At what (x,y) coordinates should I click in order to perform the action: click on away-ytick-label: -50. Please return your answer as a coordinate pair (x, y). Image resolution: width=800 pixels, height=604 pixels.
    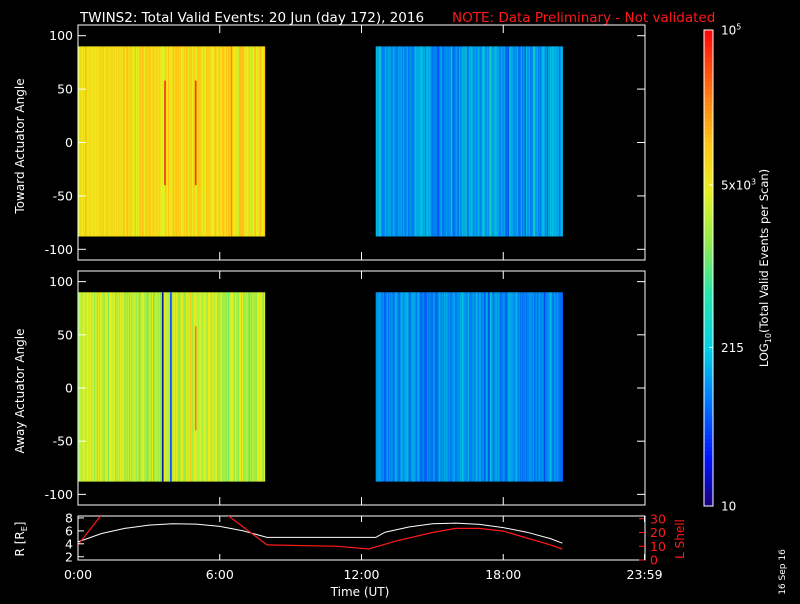
    Looking at the image, I should click on (63, 441).